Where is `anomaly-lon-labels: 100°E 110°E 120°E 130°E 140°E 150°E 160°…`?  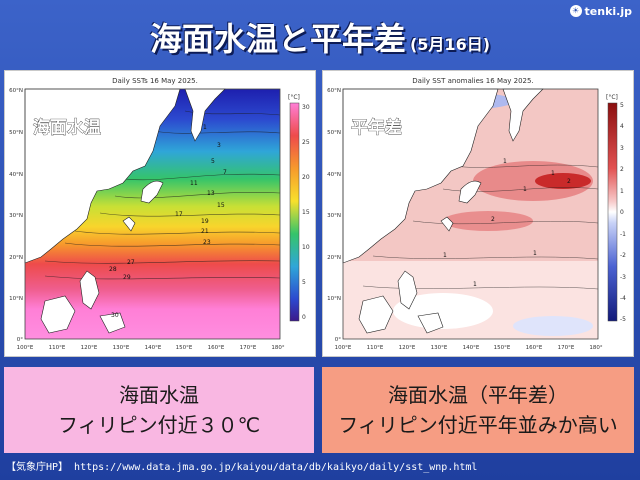
anomaly-lon-labels: 100°E 110°E 120°E 130°E 140°E 150°E 160°… is located at coordinates (469, 348).